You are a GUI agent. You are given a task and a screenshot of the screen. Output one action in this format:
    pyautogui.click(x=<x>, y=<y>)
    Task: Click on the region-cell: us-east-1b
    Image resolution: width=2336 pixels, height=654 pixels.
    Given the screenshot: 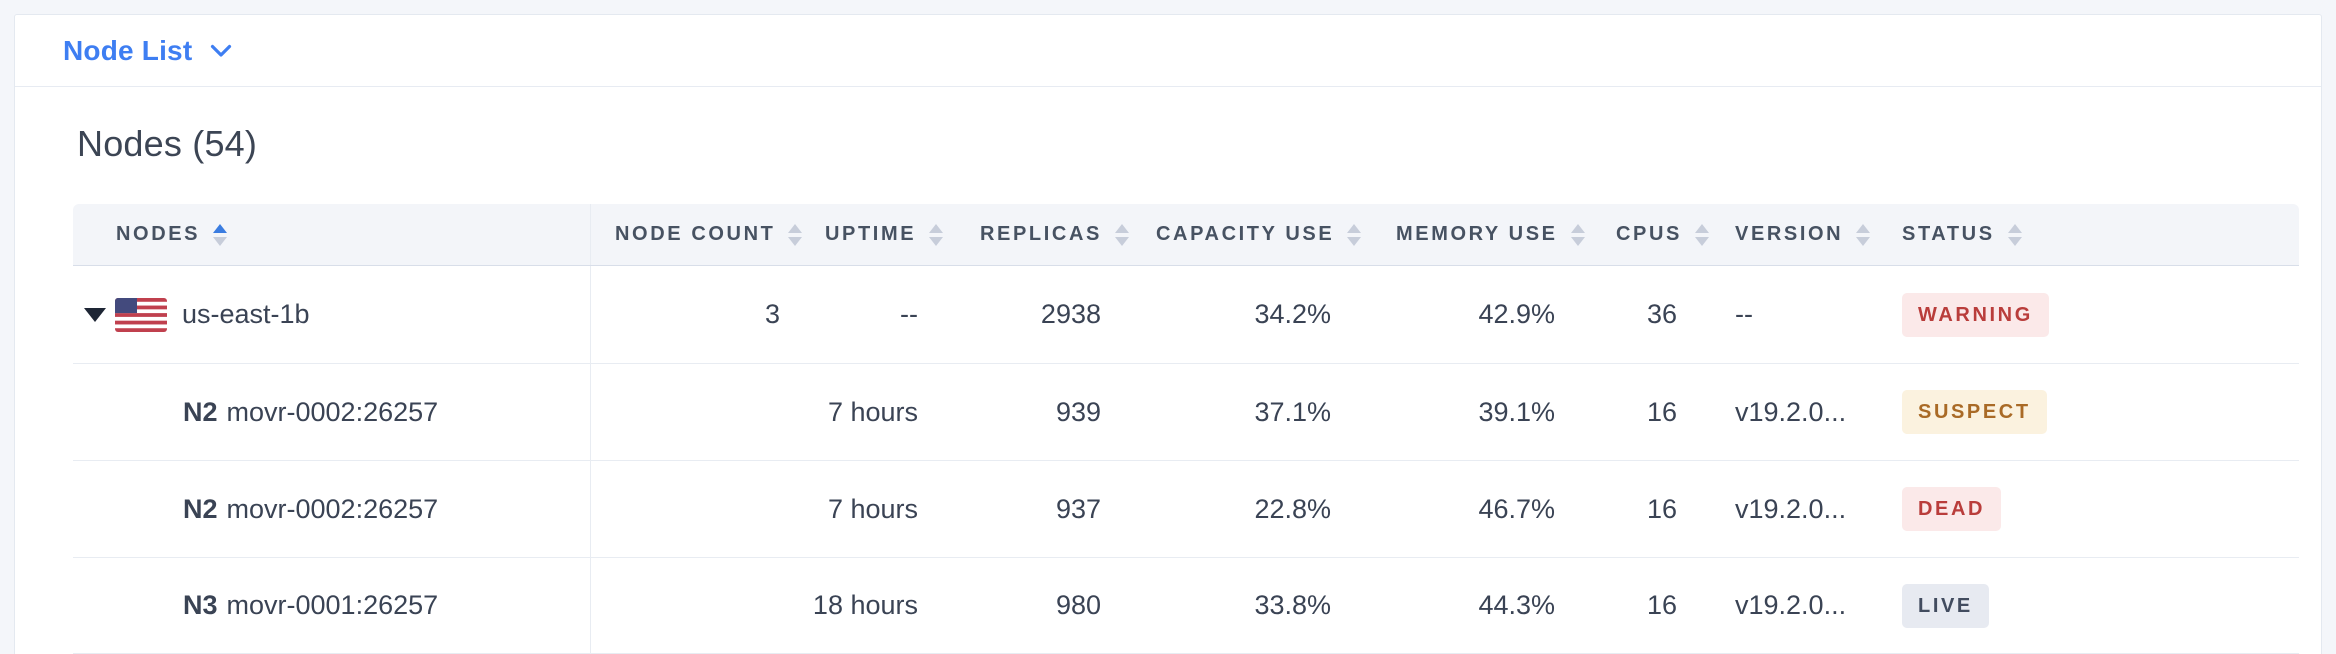 What is the action you would take?
    pyautogui.click(x=332, y=314)
    